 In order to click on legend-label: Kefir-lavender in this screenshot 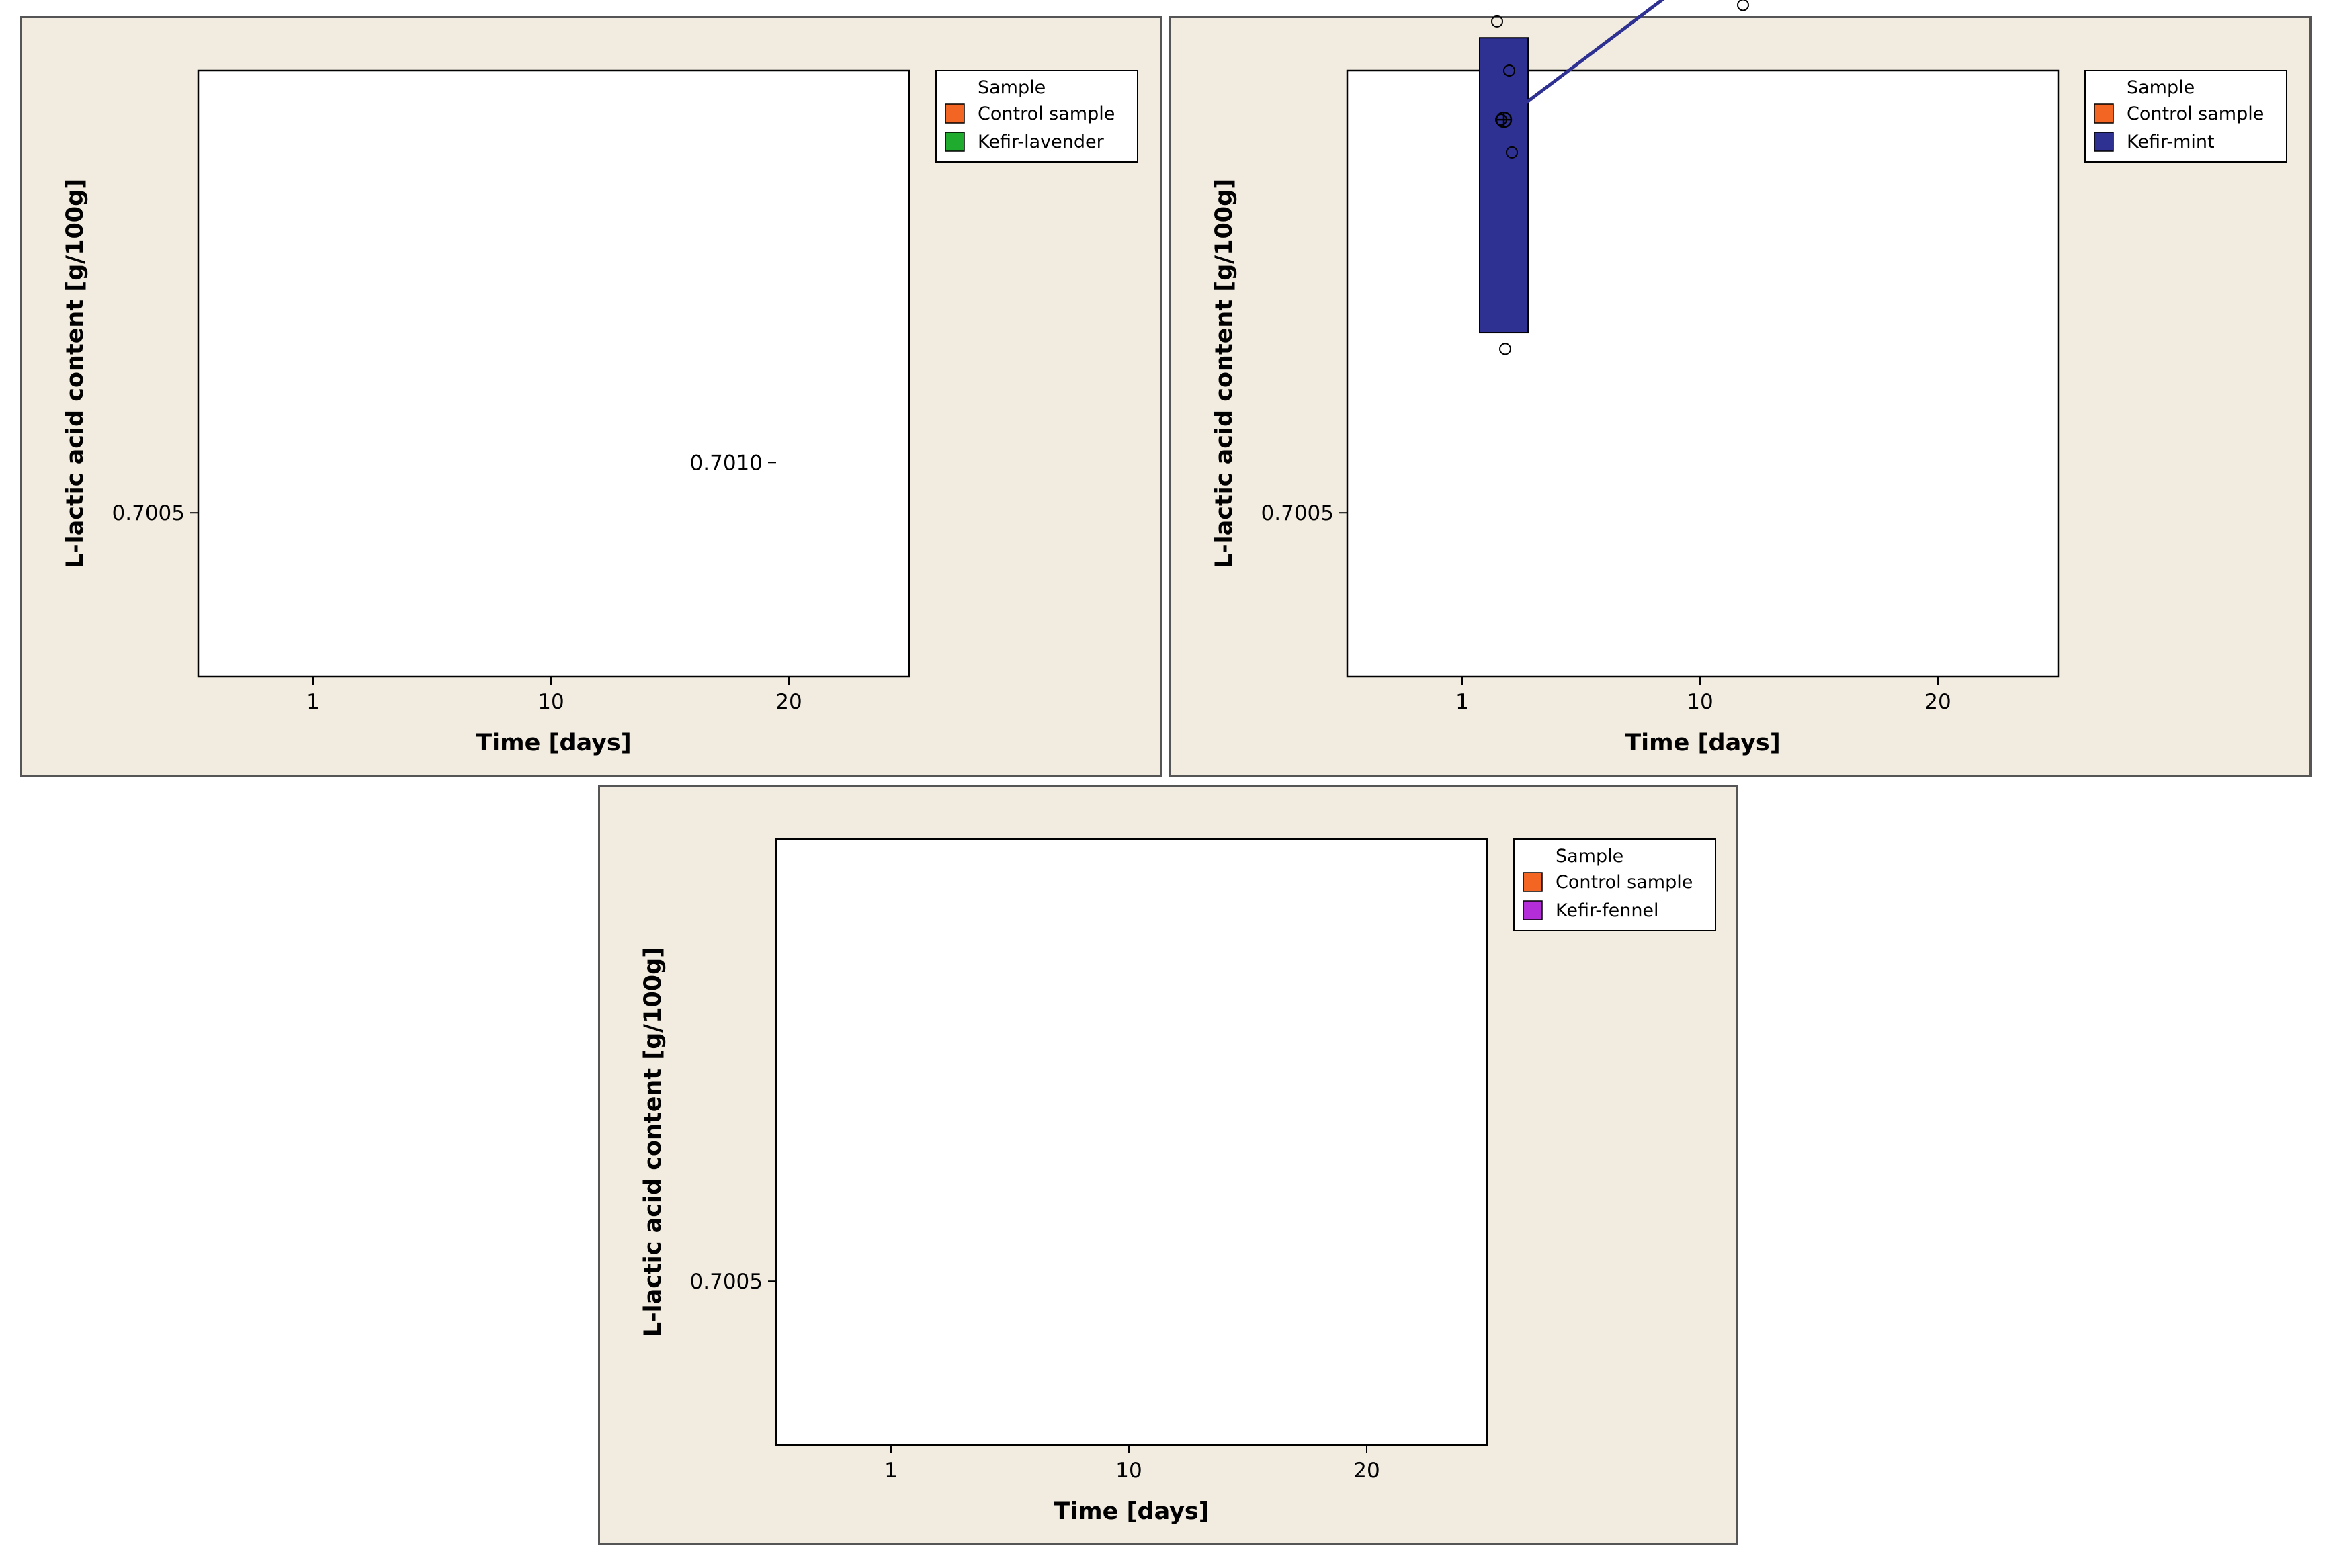, I will do `click(1041, 142)`.